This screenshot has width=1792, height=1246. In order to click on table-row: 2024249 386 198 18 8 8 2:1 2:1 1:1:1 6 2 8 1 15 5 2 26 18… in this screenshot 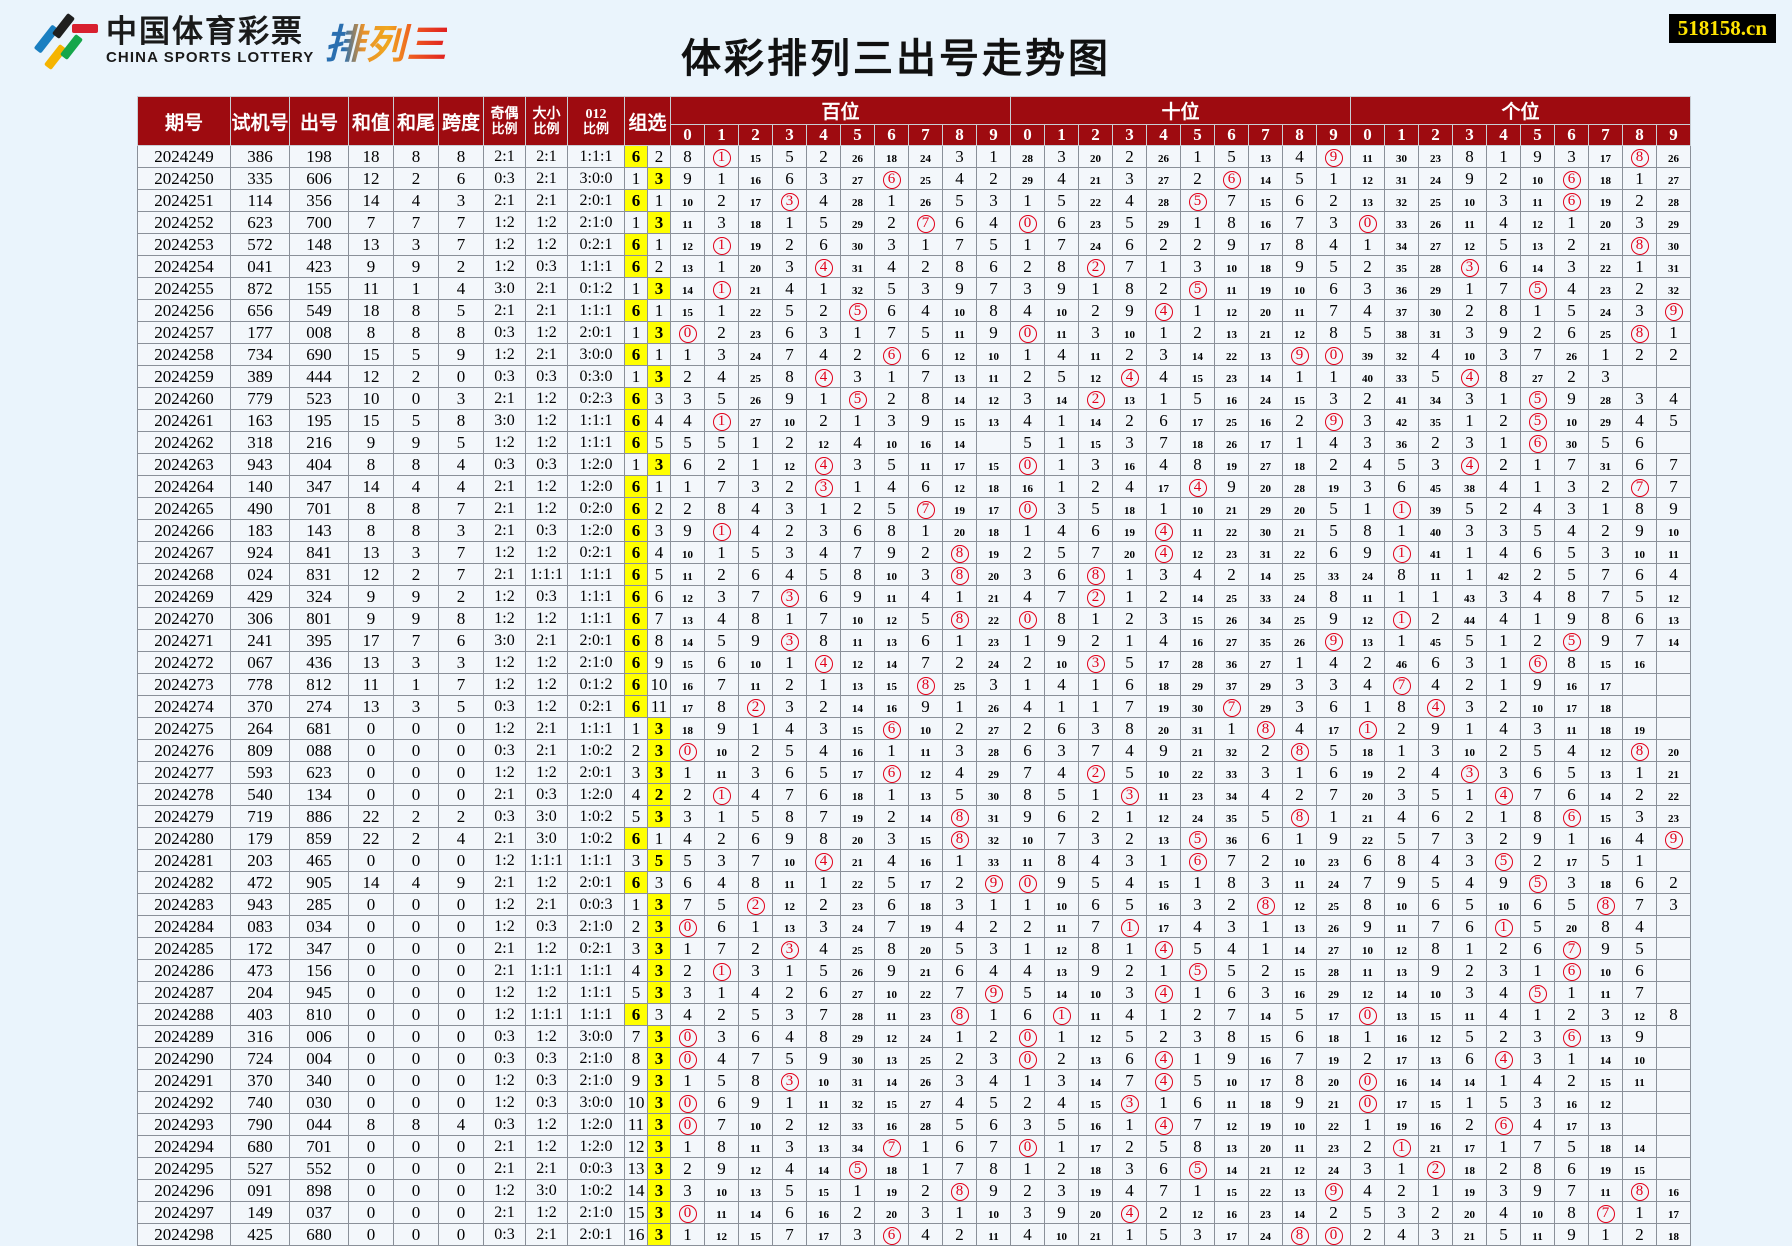, I will do `click(914, 156)`.